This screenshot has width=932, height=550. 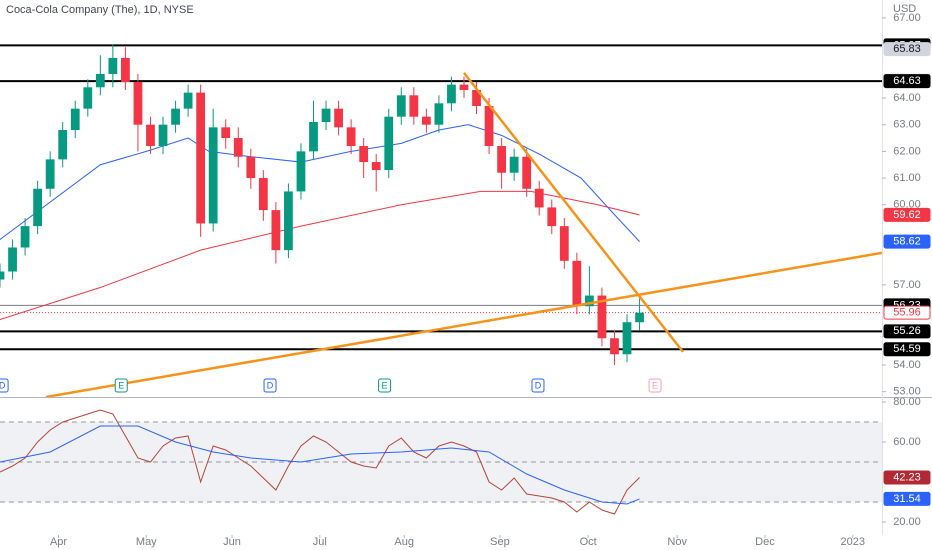 I want to click on x-tick-label: Jun, so click(x=232, y=542).